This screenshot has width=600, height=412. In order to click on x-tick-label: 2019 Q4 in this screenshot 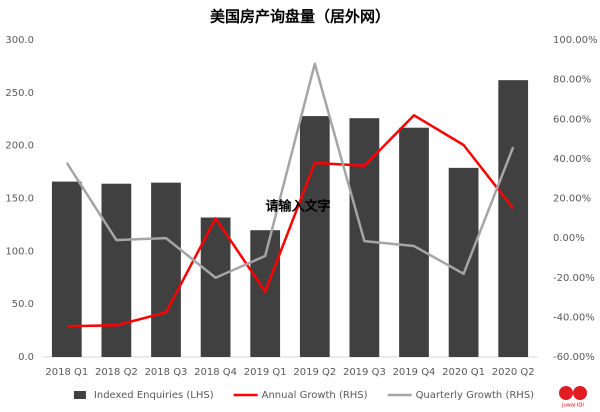, I will do `click(414, 372)`.